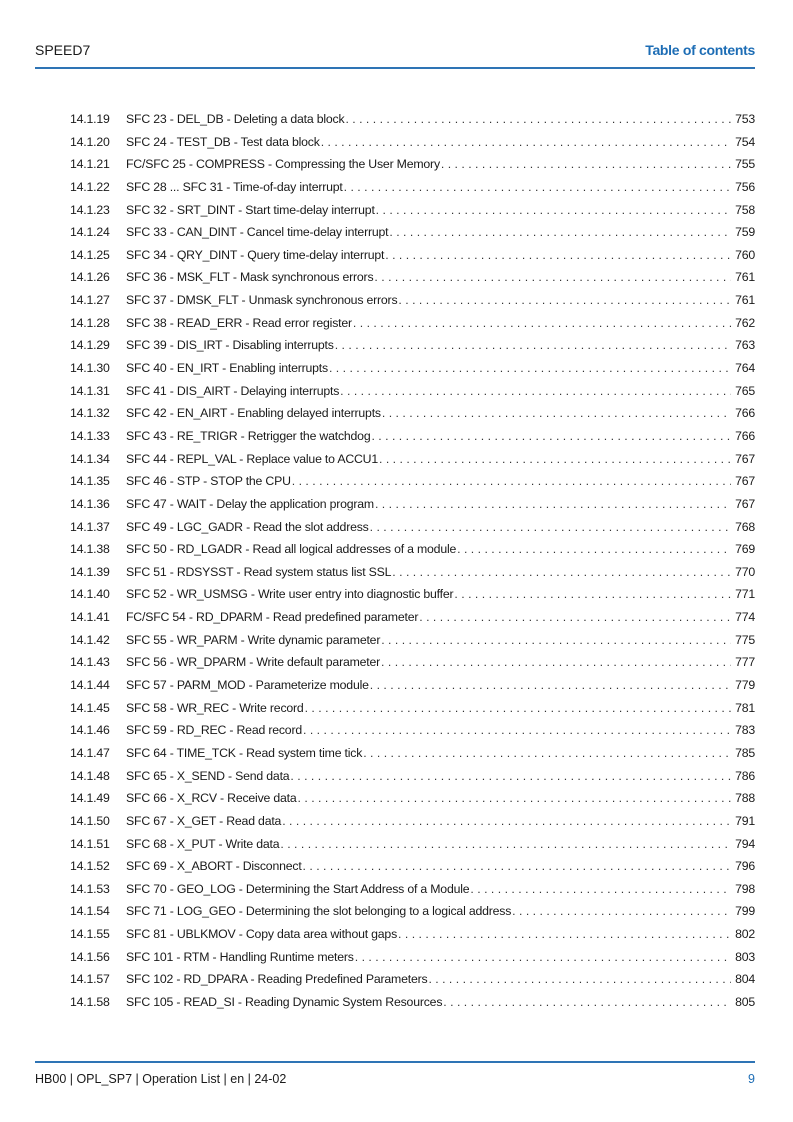  I want to click on toc-entry-page: 765, so click(745, 390).